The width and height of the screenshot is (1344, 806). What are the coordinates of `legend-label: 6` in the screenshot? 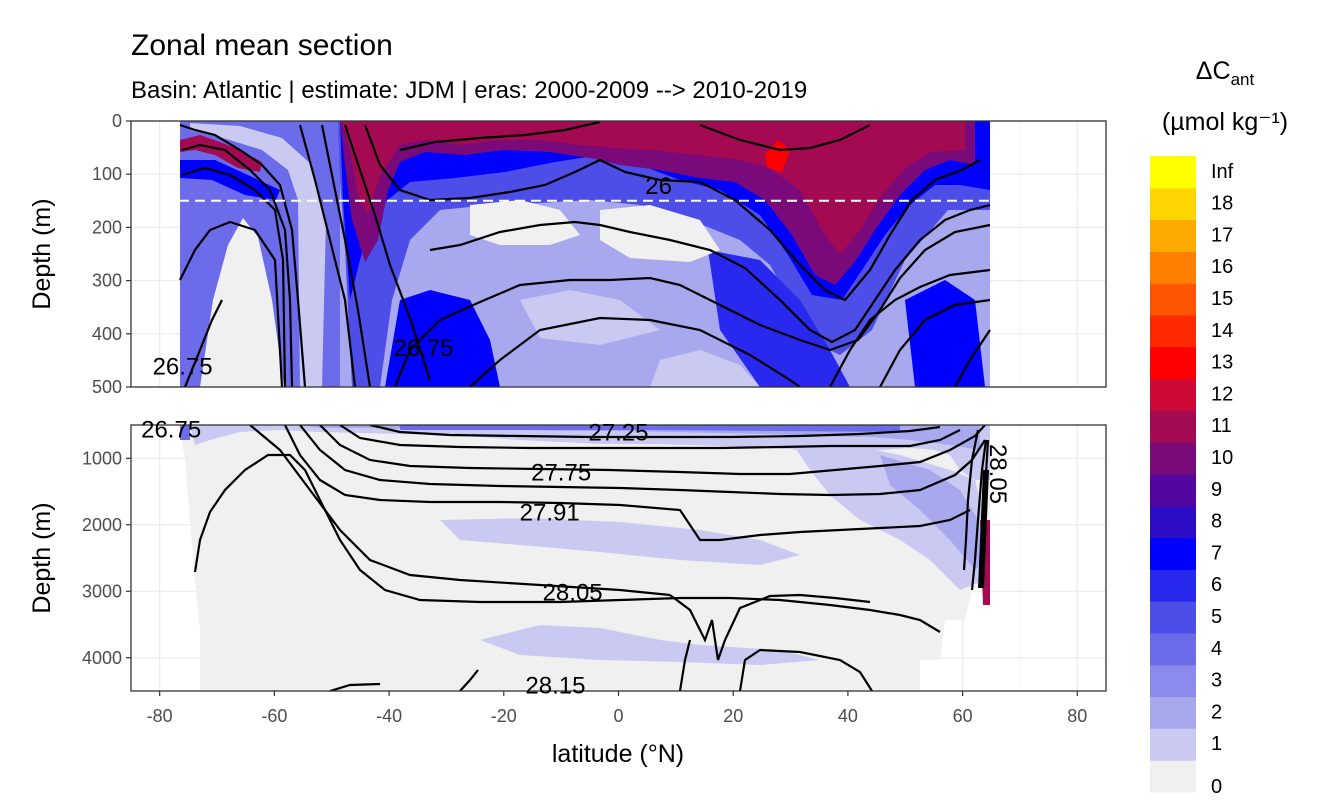 It's located at (1216, 585).